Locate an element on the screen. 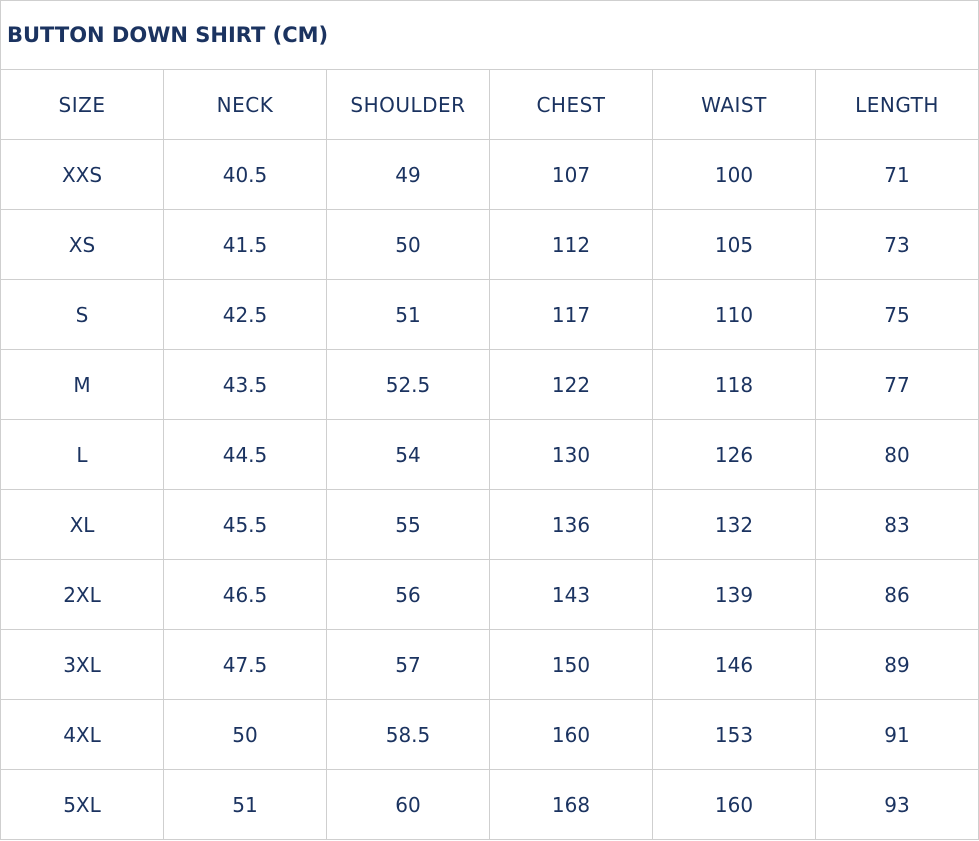 This screenshot has height=841, width=979. cell-waist: 110 is located at coordinates (734, 314).